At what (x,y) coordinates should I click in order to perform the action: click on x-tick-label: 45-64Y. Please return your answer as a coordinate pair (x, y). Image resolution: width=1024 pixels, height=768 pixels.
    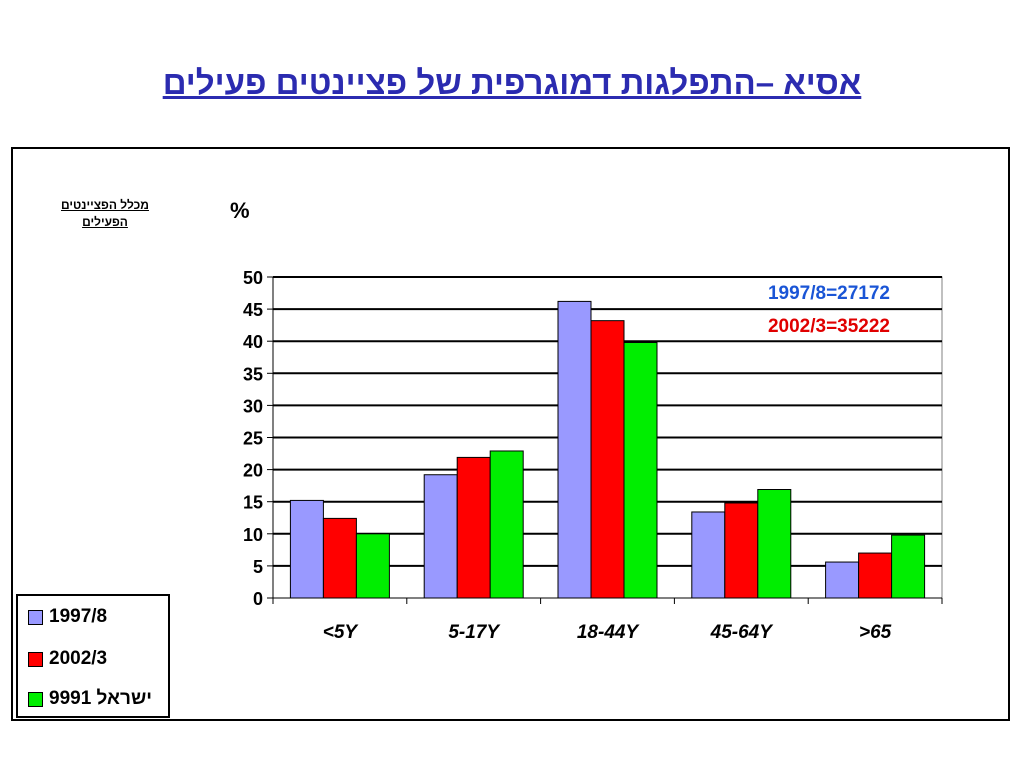
    Looking at the image, I should click on (742, 632).